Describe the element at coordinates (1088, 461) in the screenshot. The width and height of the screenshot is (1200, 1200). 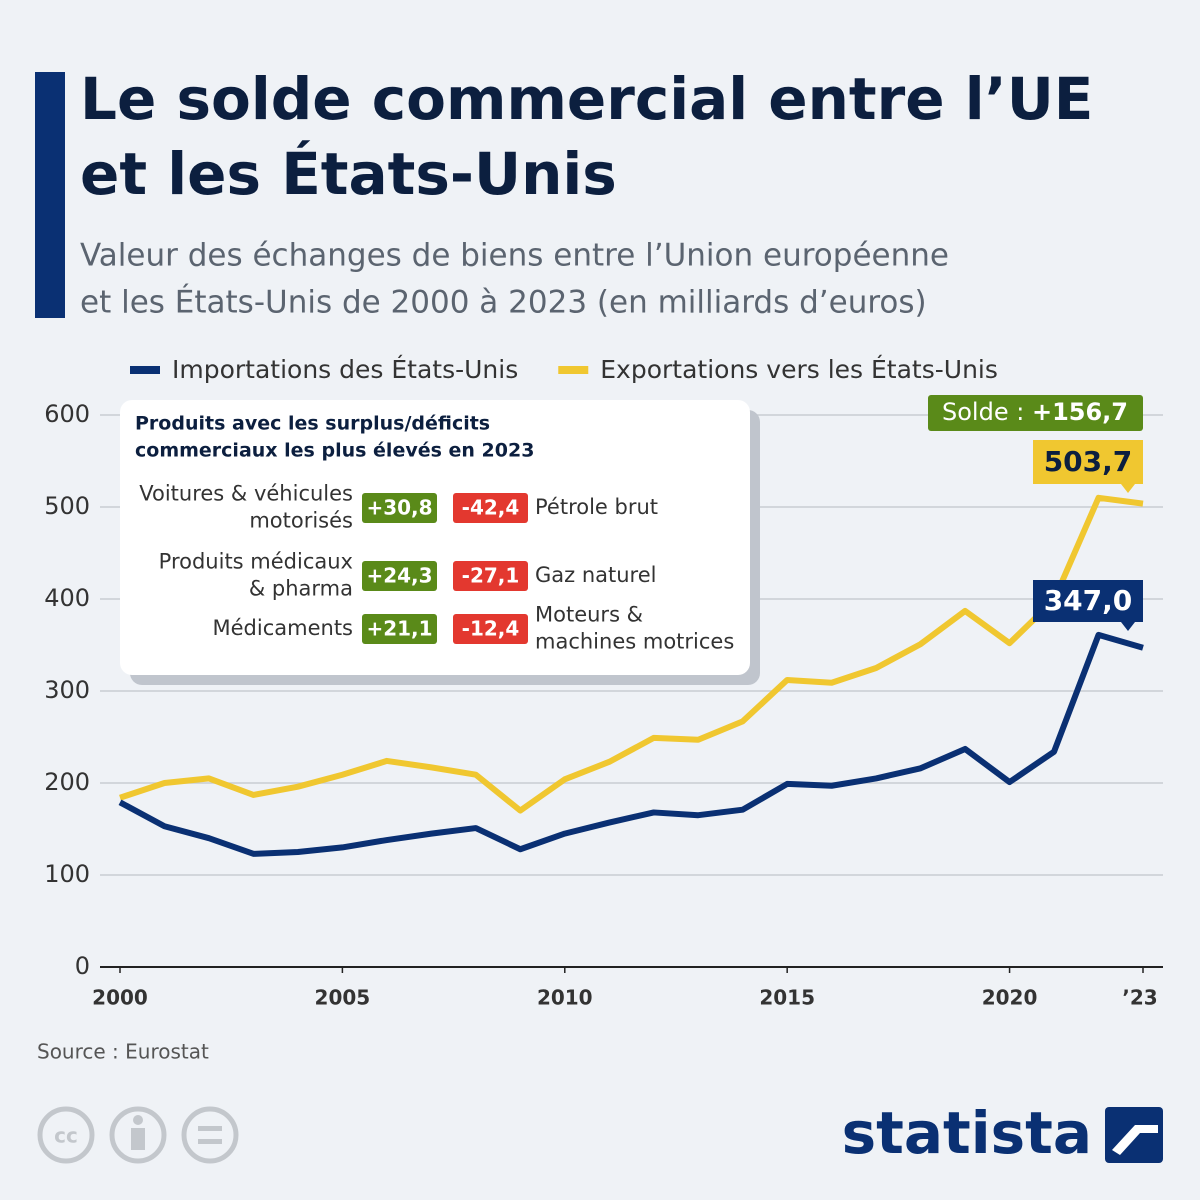
I see `value-label: 503,7` at that location.